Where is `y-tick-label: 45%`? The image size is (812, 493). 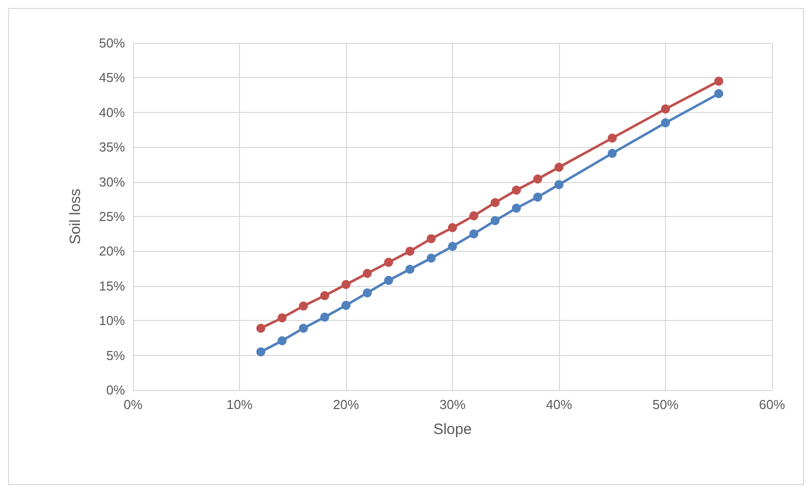
y-tick-label: 45% is located at coordinates (112, 78).